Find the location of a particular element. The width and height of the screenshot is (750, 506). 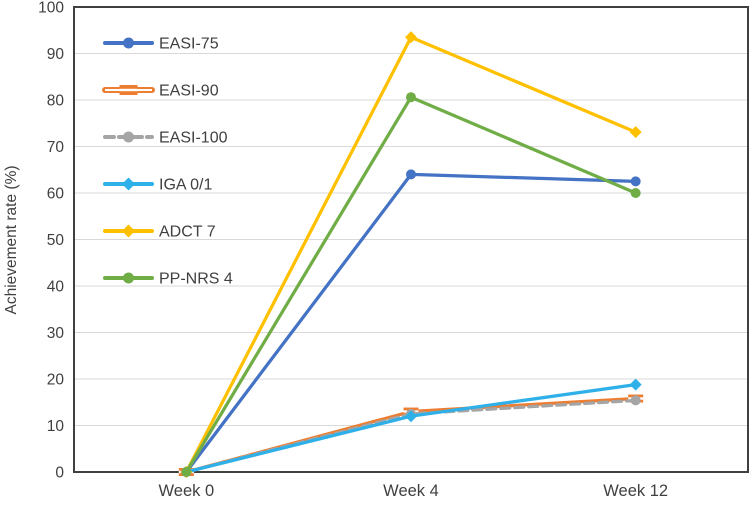

x-tick-week-4: Week 4 is located at coordinates (411, 491).